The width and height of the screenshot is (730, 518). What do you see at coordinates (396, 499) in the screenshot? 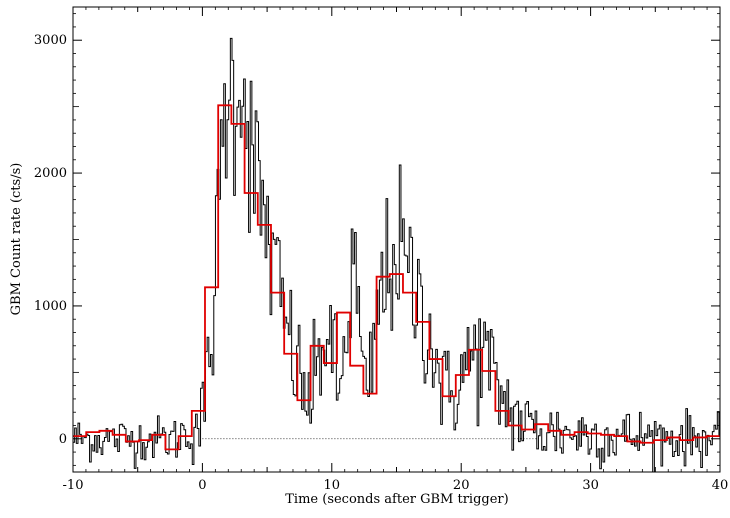
I see `x-axis-label: Time (seconds after GBM trigger)` at bounding box center [396, 499].